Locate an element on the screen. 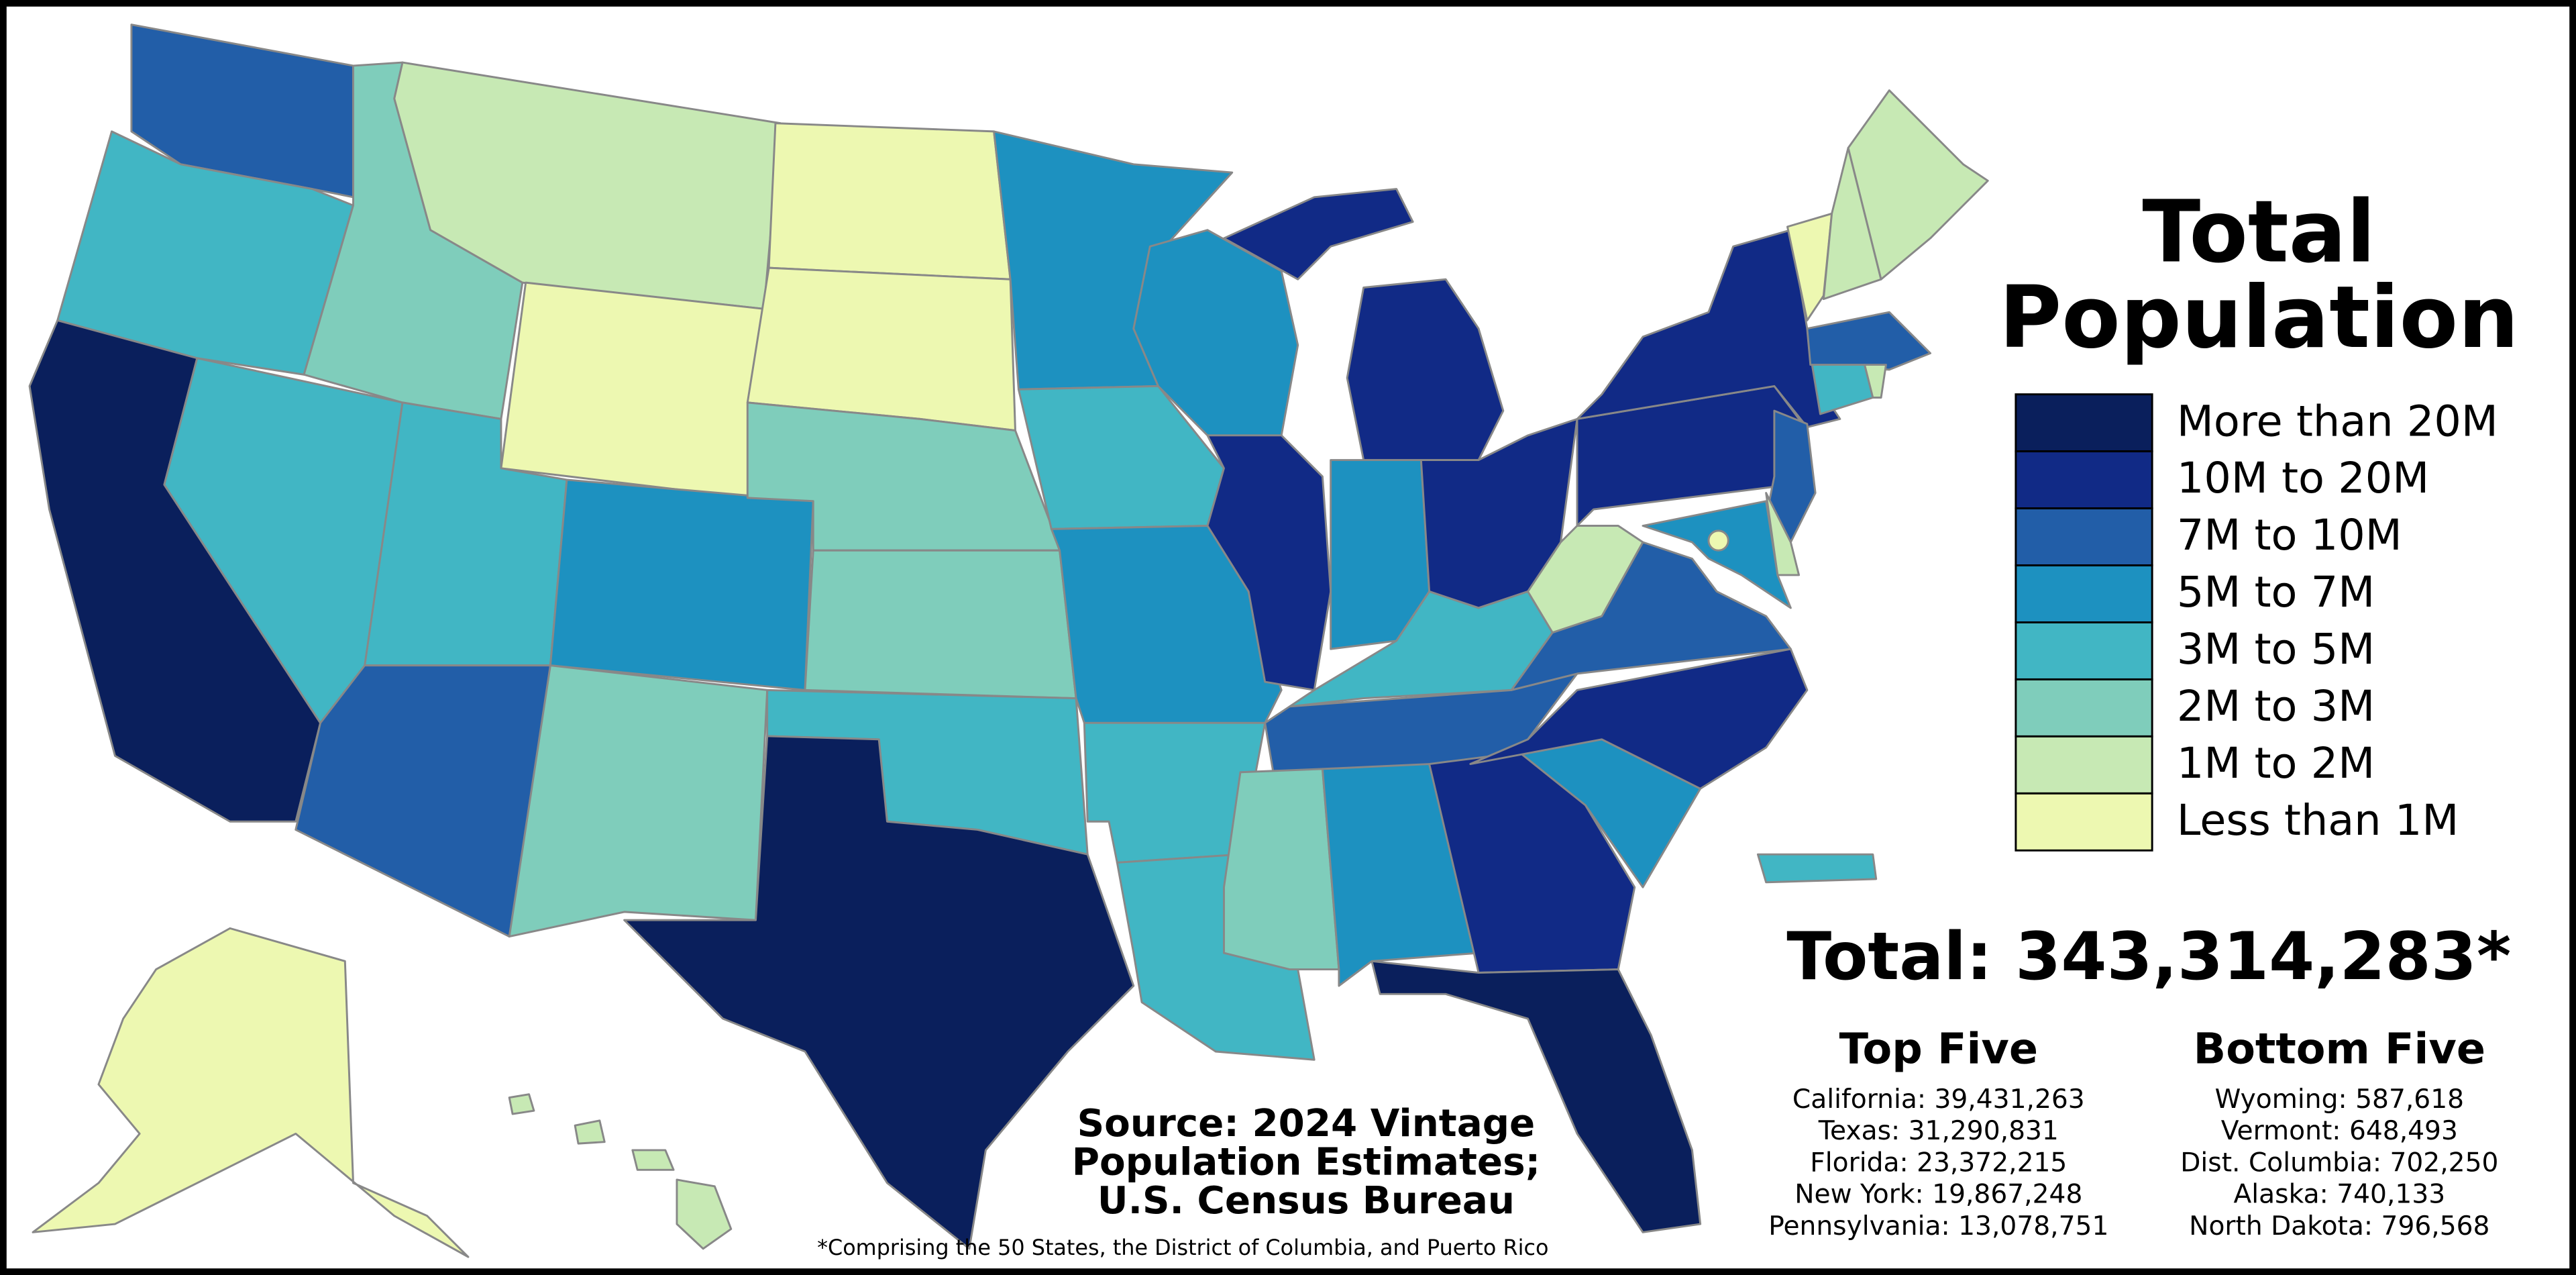 The image size is (2576, 1275). list-item: Pennsylvania: 13,078,751 is located at coordinates (1938, 1226).